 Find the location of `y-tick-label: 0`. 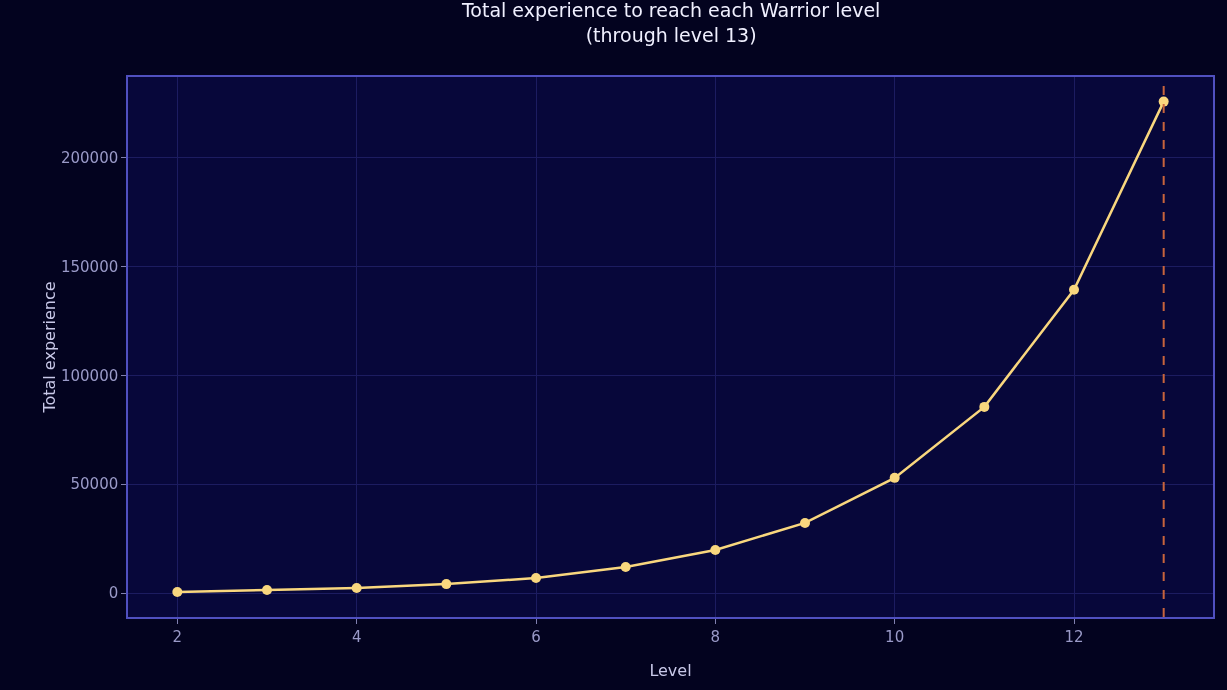

y-tick-label: 0 is located at coordinates (113, 593).